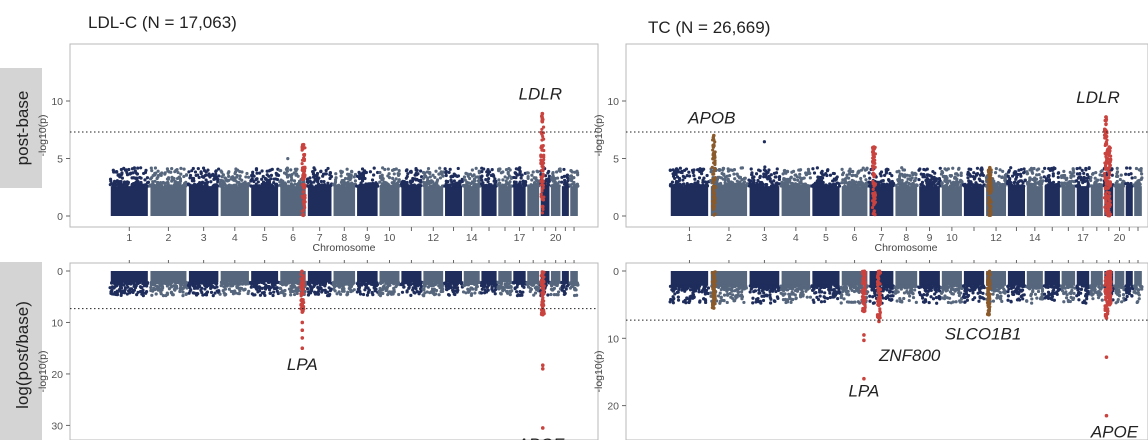  Describe the element at coordinates (616, 272) in the screenshot. I see `y-tick-label: 0` at that location.